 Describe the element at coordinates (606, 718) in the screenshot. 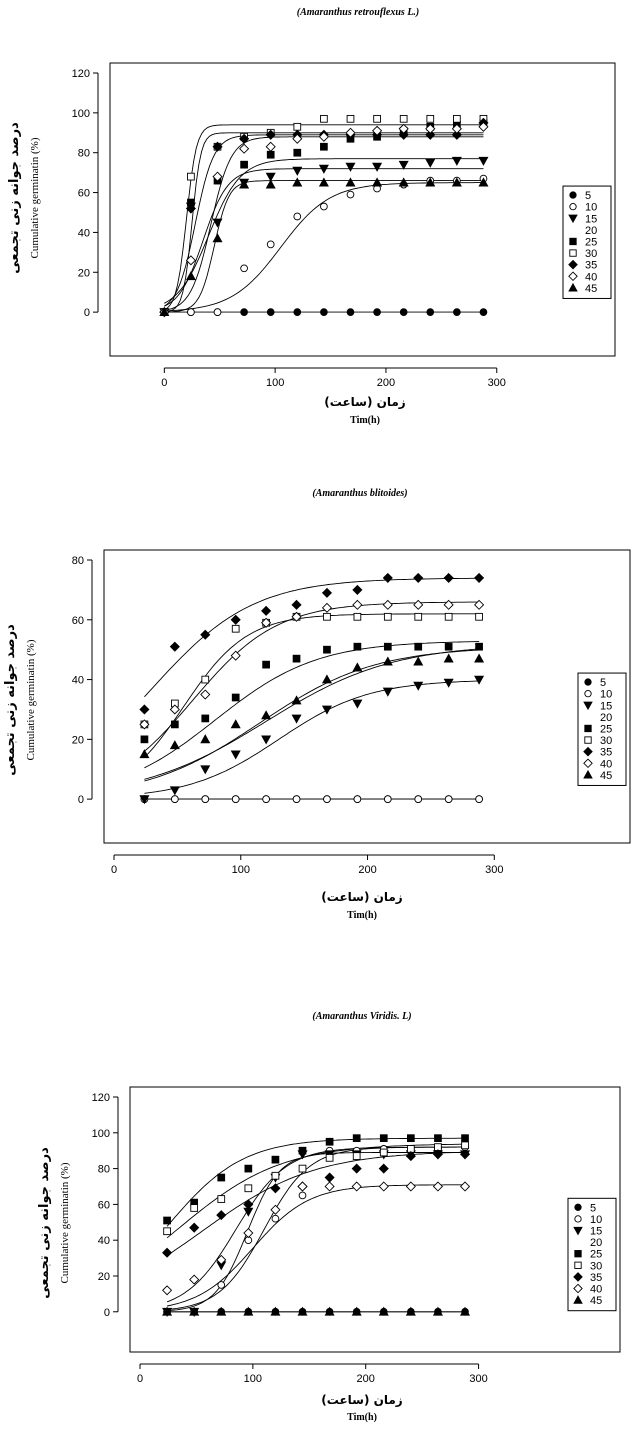

I see `legend-label: 20` at that location.